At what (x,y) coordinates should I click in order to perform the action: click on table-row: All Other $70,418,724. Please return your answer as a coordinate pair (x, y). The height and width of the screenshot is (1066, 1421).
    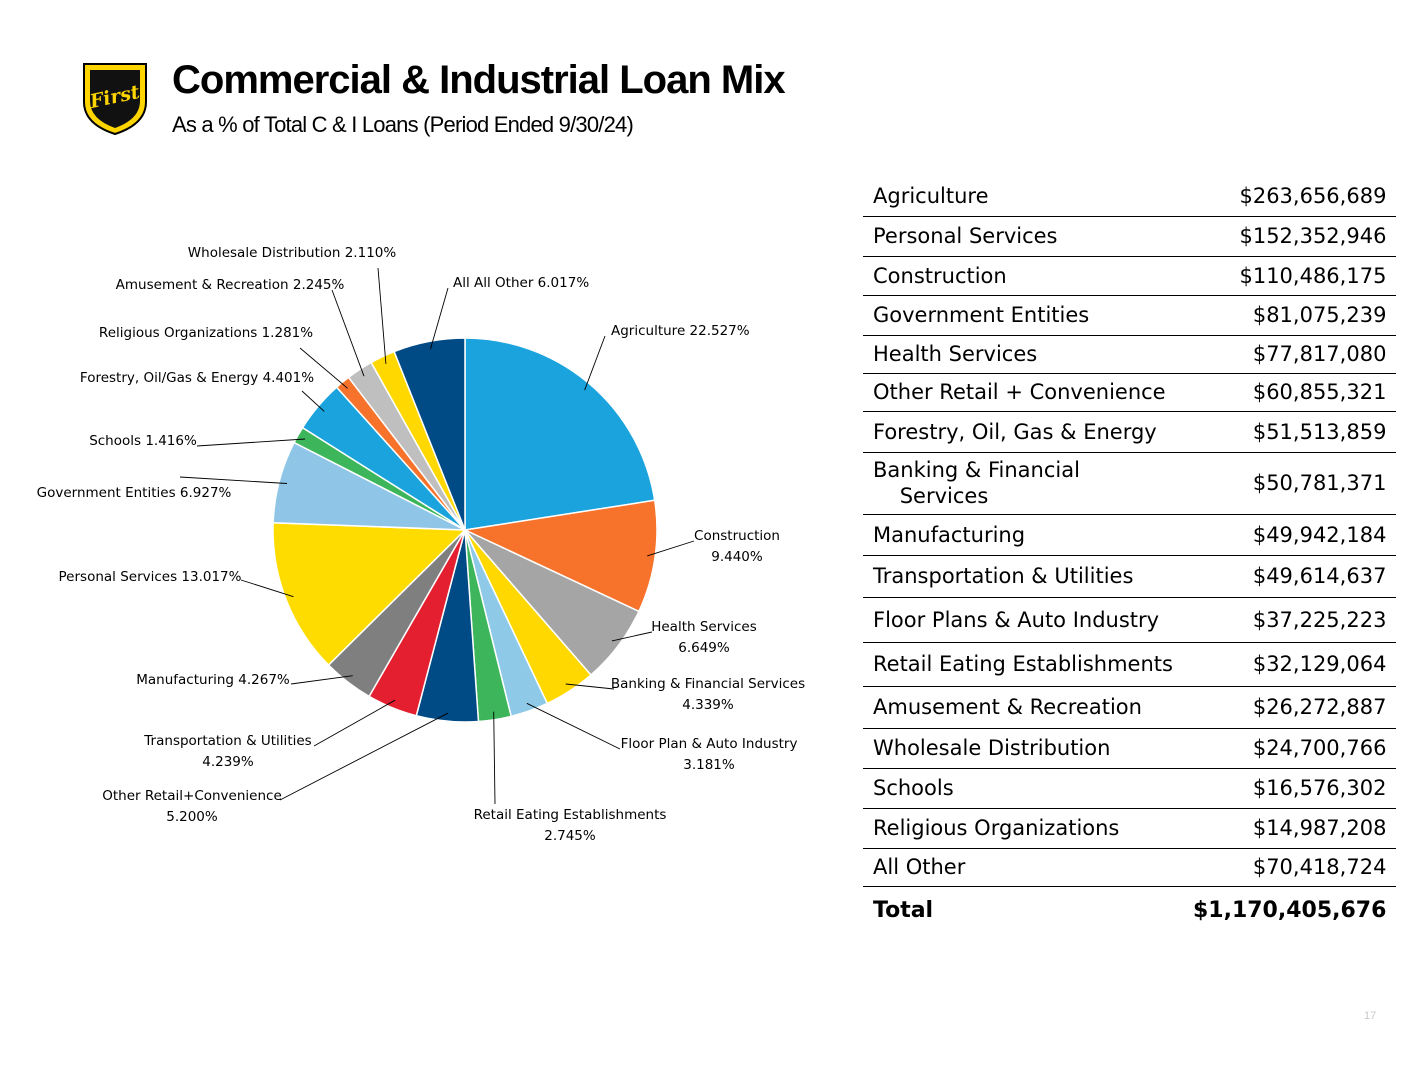
    Looking at the image, I should click on (1130, 867).